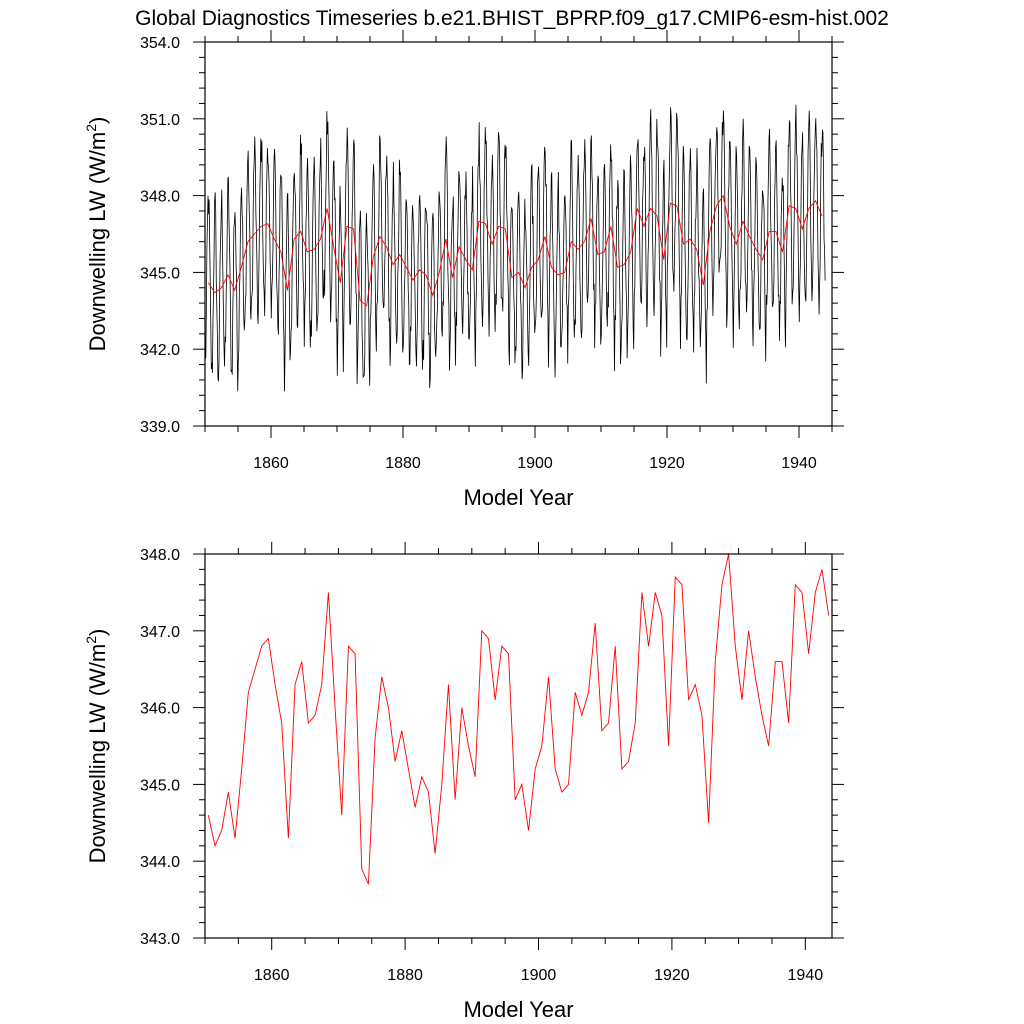 The image size is (1024, 1024). Describe the element at coordinates (160, 43) in the screenshot. I see `y-tick-label: 354.0` at that location.